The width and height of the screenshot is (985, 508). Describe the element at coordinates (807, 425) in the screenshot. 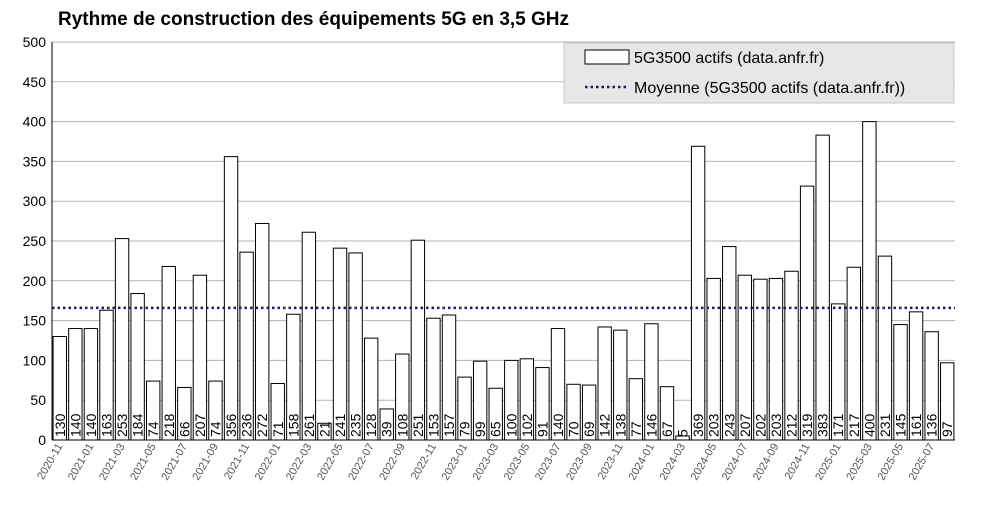

I see `data-label: 319` at that location.